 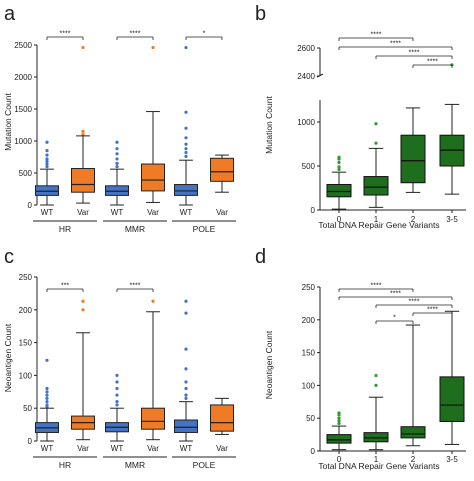 I want to click on panel-b-sig-label-2: ****, so click(x=414, y=53).